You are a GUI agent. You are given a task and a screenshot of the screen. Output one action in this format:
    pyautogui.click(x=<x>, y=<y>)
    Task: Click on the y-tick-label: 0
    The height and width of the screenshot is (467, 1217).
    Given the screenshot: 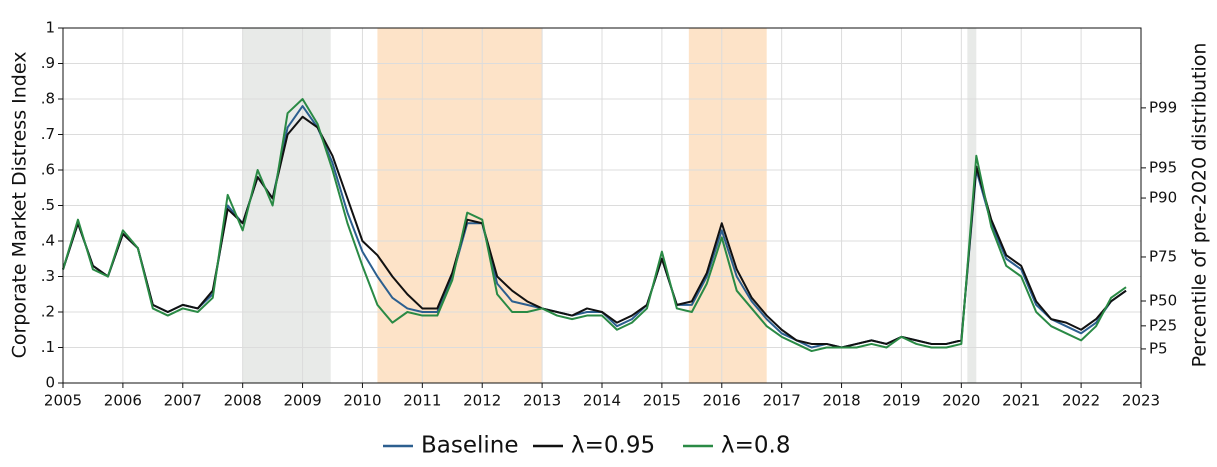 What is the action you would take?
    pyautogui.click(x=50, y=383)
    